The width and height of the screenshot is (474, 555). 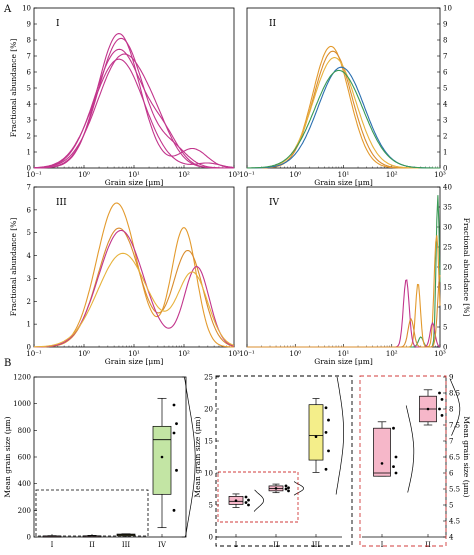 I want to click on y-axis-label: Fractional abundance [%], so click(x=466, y=267).